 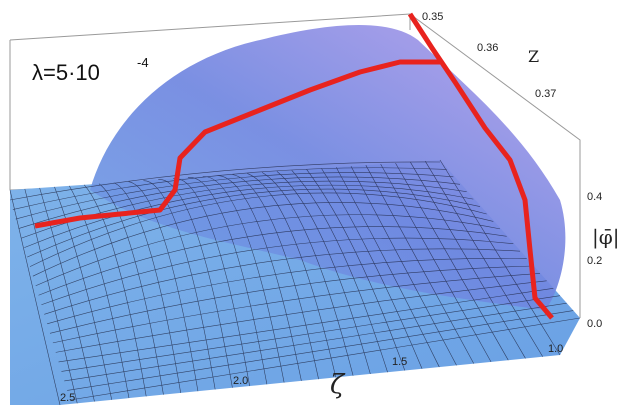 What do you see at coordinates (338, 385) in the screenshot?
I see `zeta-axis-label: ζ` at bounding box center [338, 385].